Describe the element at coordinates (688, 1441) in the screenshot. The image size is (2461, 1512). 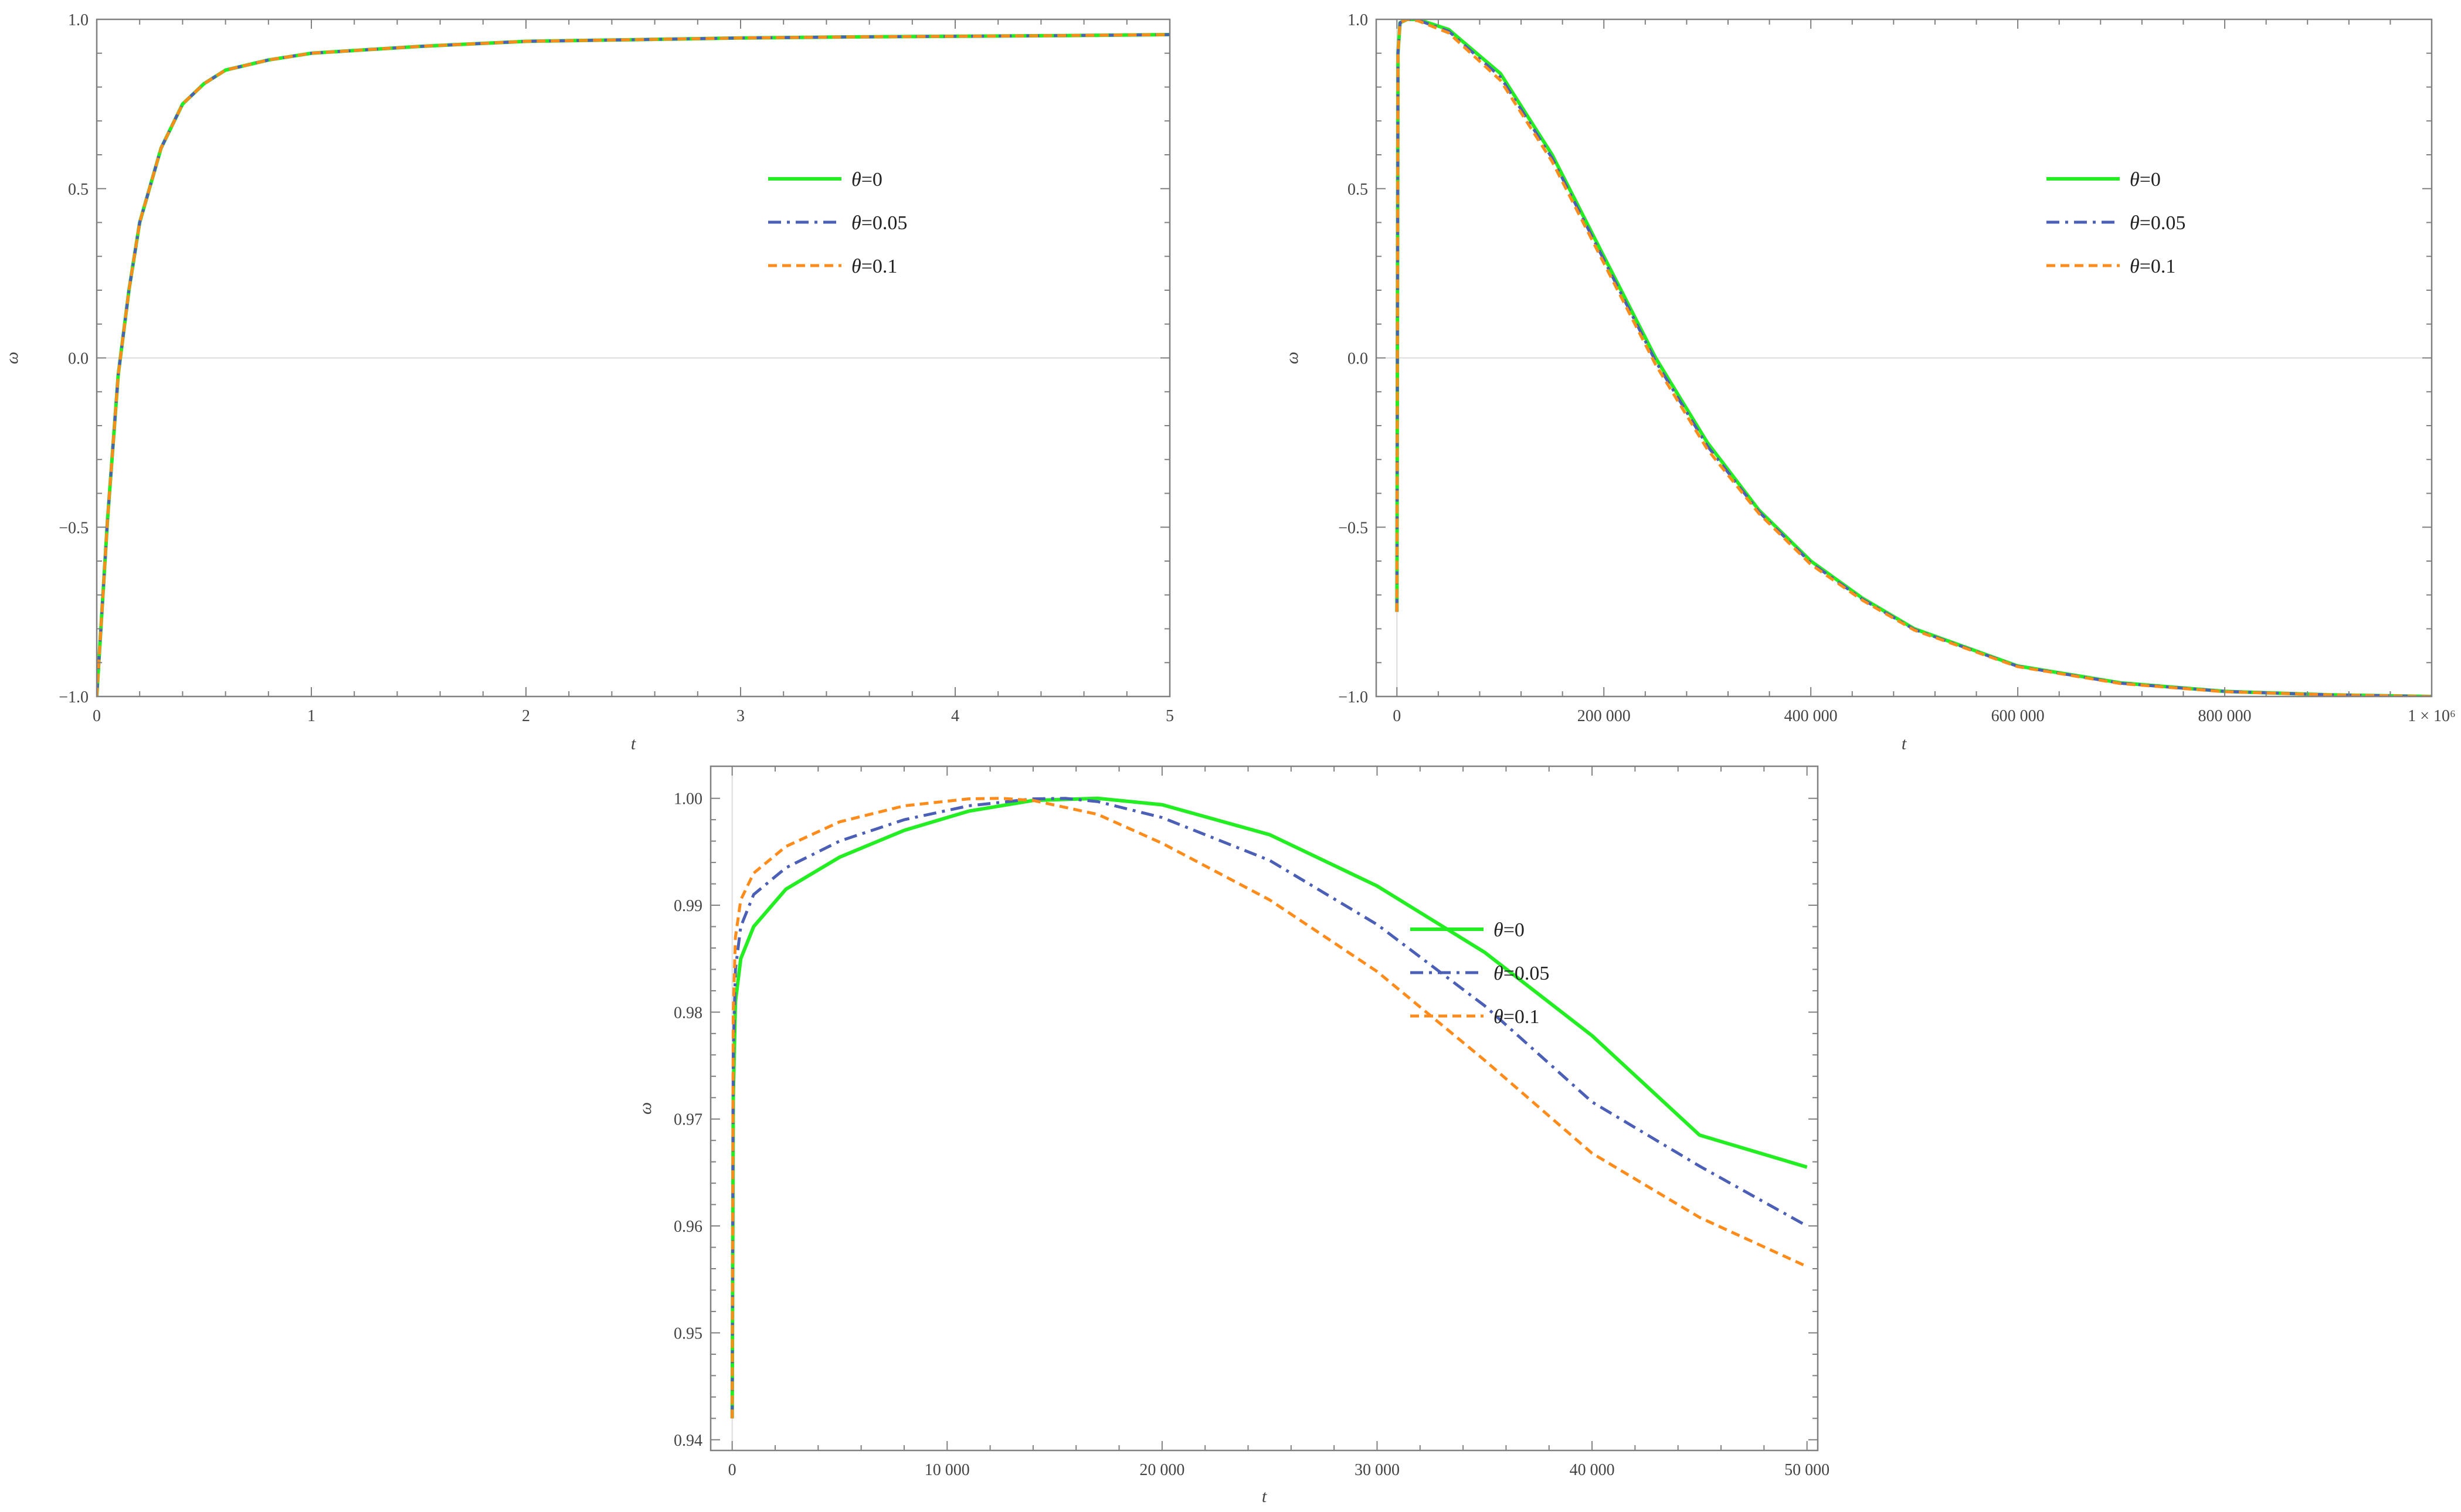
I see `y-tick-label: 0.94` at that location.